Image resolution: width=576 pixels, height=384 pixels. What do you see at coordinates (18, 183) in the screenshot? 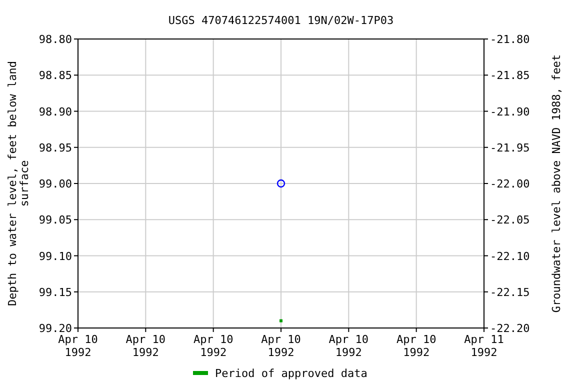
I see `y-axis-title: Depth to water level, feet below land surface` at bounding box center [18, 183].